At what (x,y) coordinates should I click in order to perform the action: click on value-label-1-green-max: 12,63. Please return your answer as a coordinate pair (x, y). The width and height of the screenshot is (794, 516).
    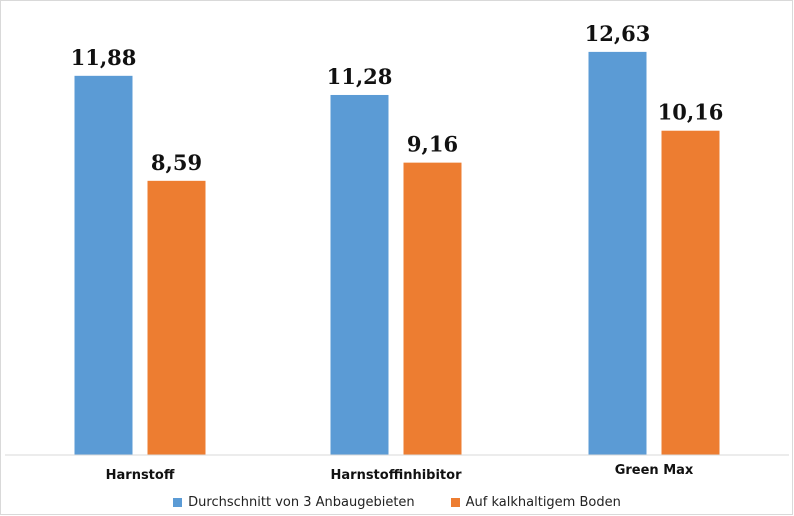
    Looking at the image, I should click on (618, 33).